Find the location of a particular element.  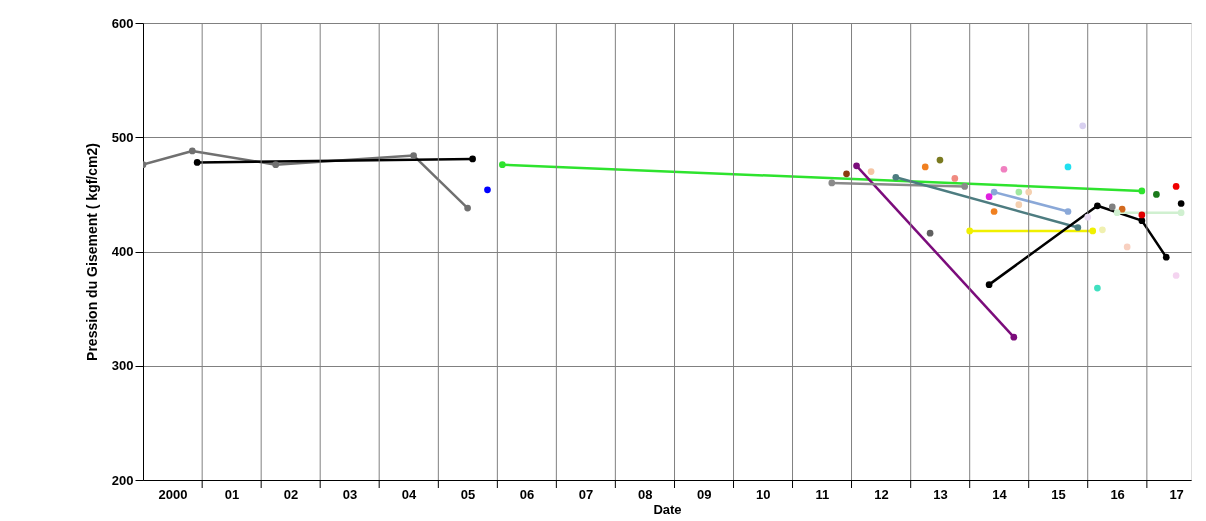

y-tick-label: 600 is located at coordinates (122, 23).